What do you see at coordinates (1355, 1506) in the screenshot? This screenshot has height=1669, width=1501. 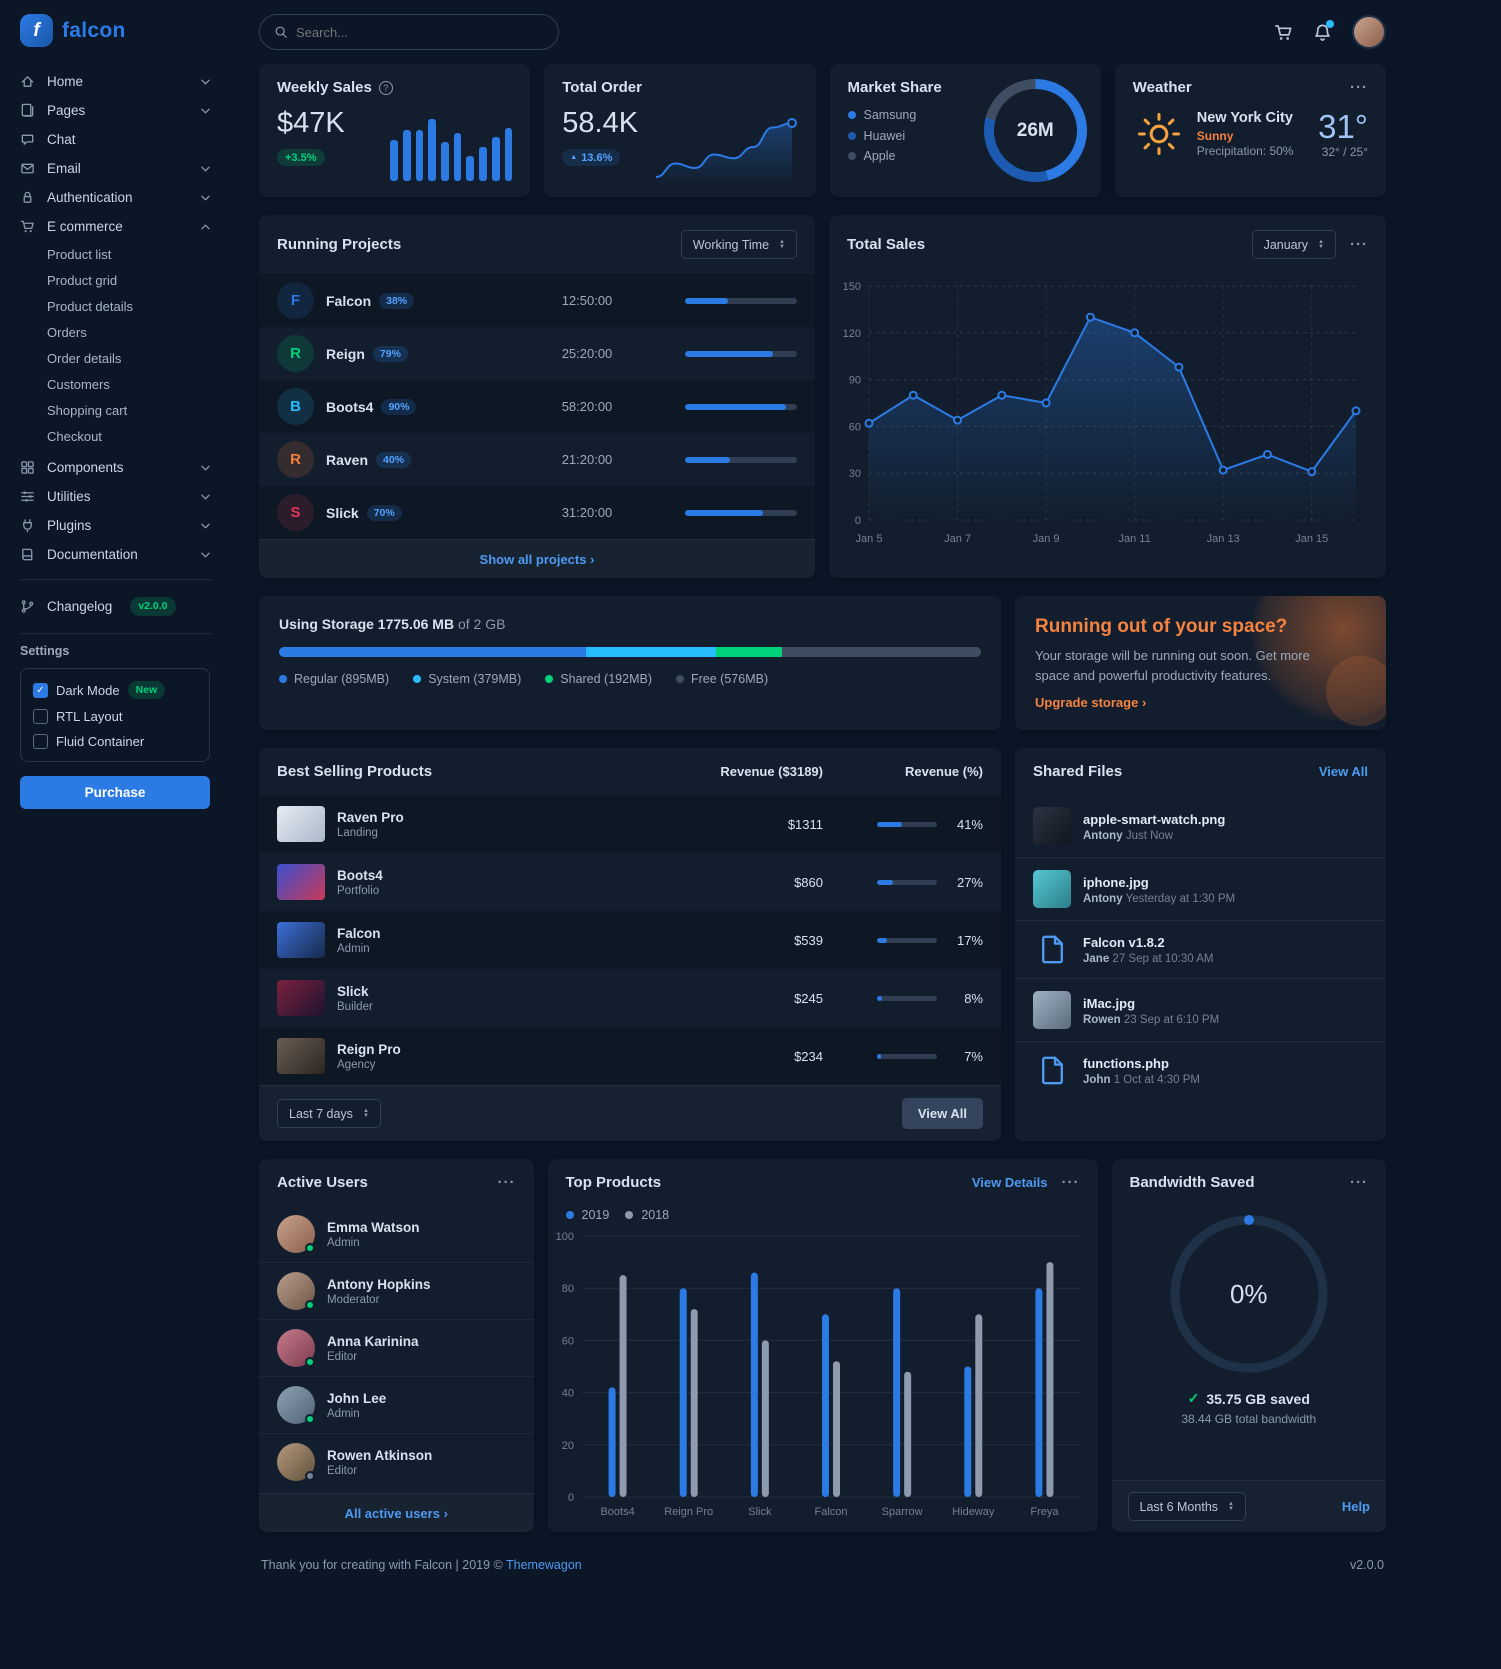 I see `help-link: Help` at bounding box center [1355, 1506].